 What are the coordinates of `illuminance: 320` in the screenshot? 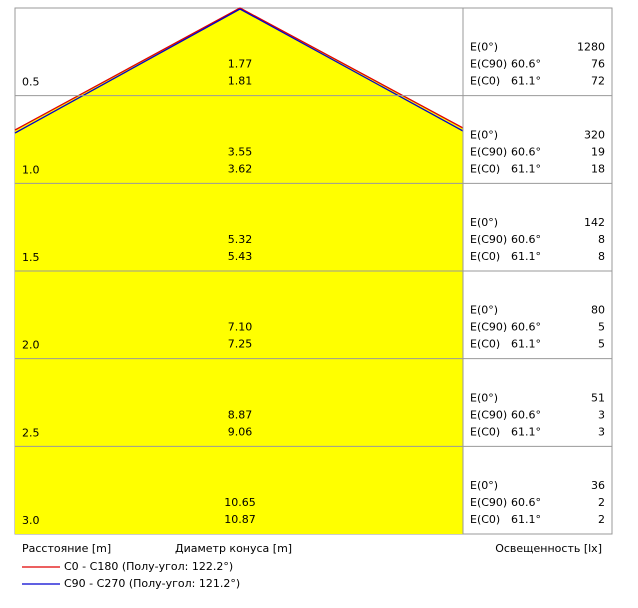 It's located at (594, 134).